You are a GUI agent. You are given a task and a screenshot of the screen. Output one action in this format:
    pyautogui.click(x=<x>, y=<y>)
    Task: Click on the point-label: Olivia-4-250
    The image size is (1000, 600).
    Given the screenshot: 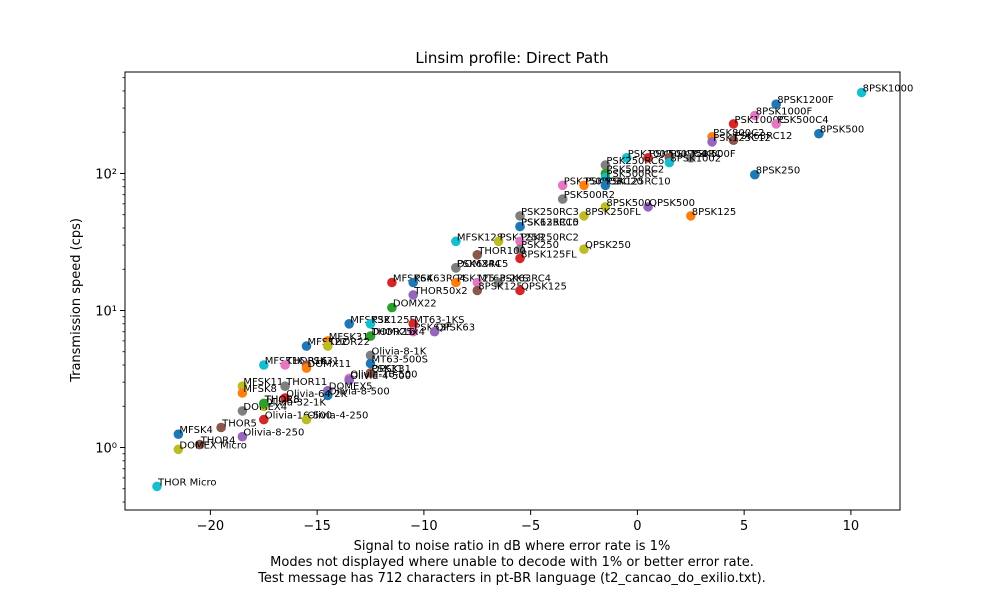 What is the action you would take?
    pyautogui.click(x=338, y=416)
    